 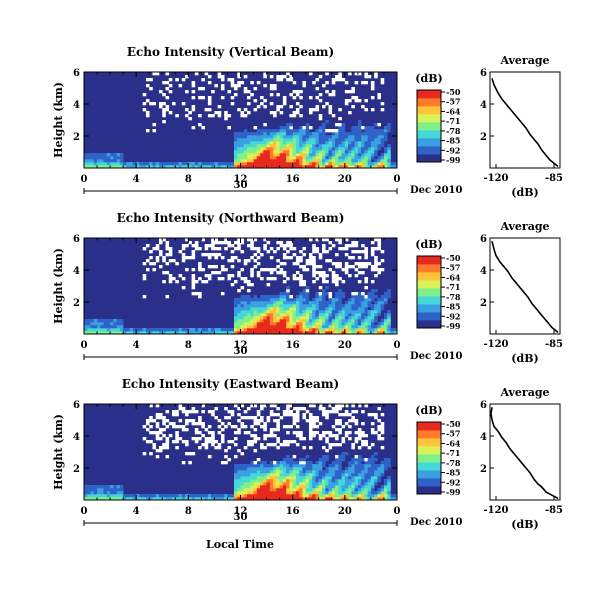 I want to click on date-tick-label: 30, so click(x=241, y=351).